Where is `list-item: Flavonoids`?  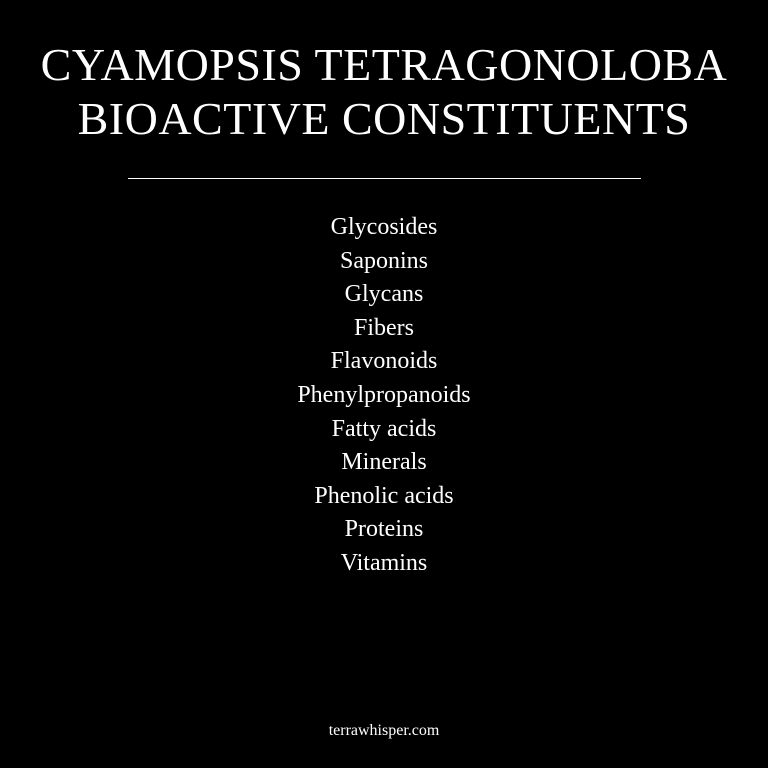
list-item: Flavonoids is located at coordinates (384, 362).